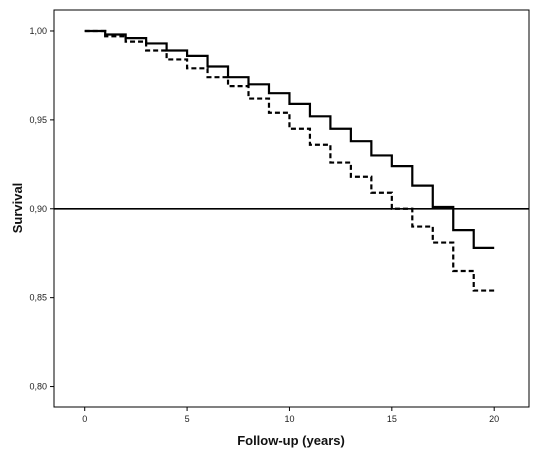 The width and height of the screenshot is (550, 461). Describe the element at coordinates (38, 298) in the screenshot. I see `y-tick-label-1: 0,85` at that location.